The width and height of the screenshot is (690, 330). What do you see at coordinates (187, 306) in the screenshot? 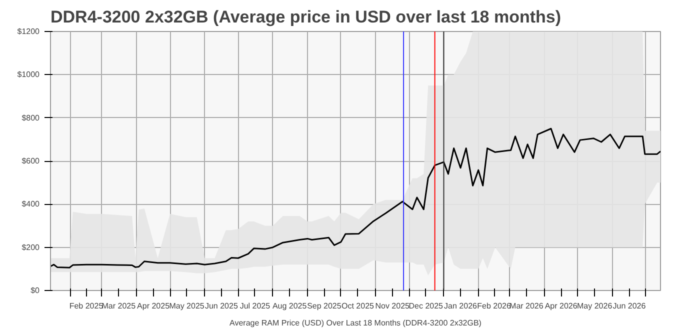
I see `x-tick-label: May 2025` at bounding box center [187, 306].